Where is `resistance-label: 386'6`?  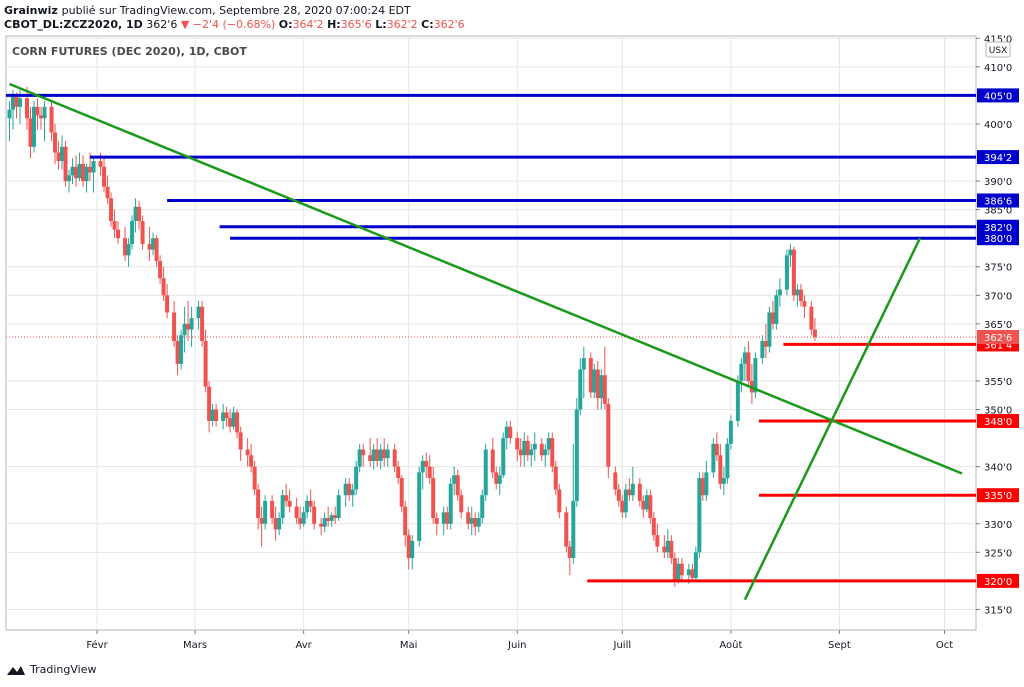
resistance-label: 386'6 is located at coordinates (998, 201).